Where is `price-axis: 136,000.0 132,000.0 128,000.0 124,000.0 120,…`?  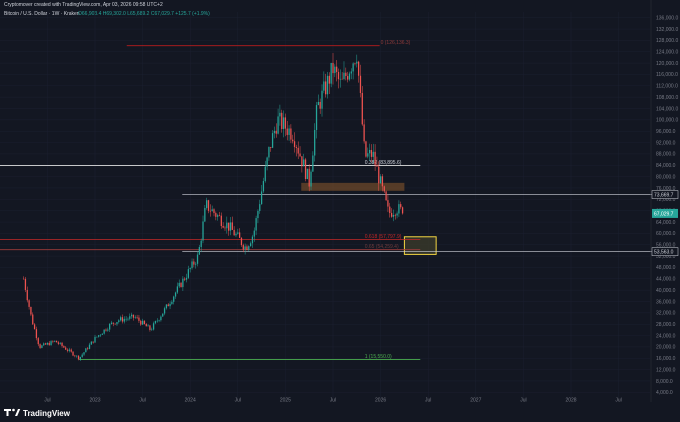
price-axis: 136,000.0 132,000.0 128,000.0 124,000.0 120,… is located at coordinates (664, 201).